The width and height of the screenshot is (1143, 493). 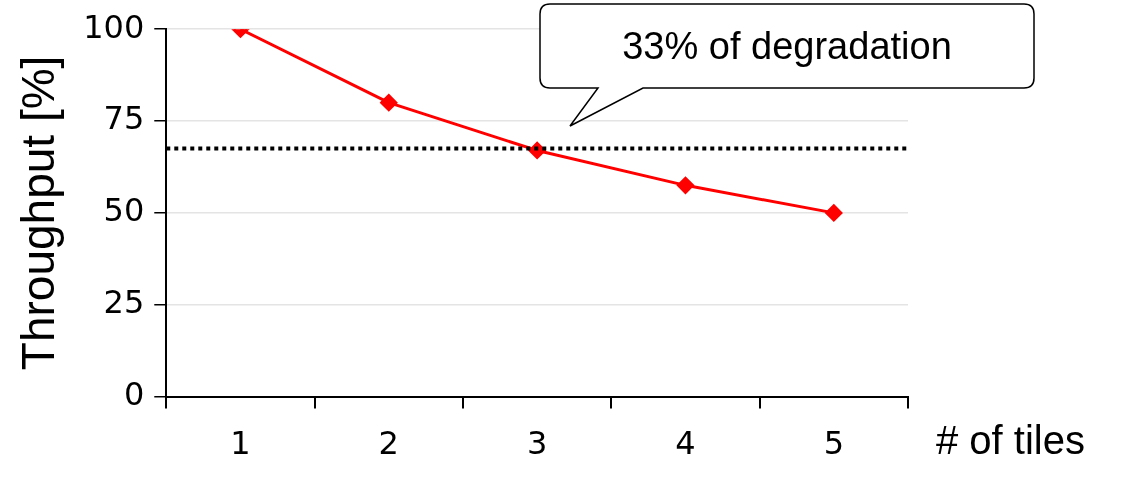 I want to click on y-tick-label: 75, so click(x=124, y=118).